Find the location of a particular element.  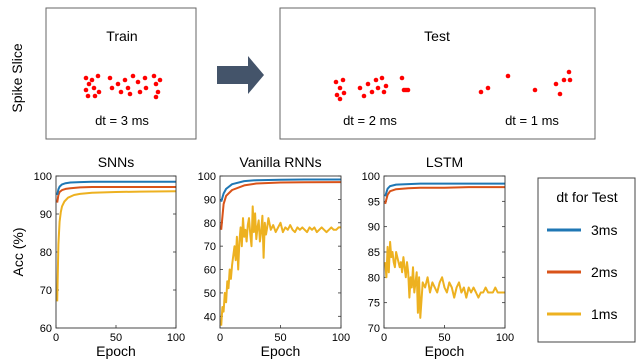

series-line-3ms is located at coordinates (444, 189).